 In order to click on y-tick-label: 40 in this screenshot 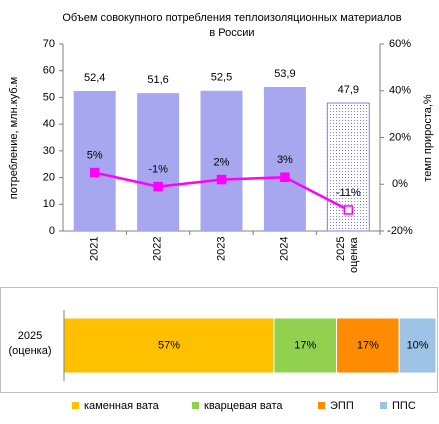, I will do `click(49, 124)`.